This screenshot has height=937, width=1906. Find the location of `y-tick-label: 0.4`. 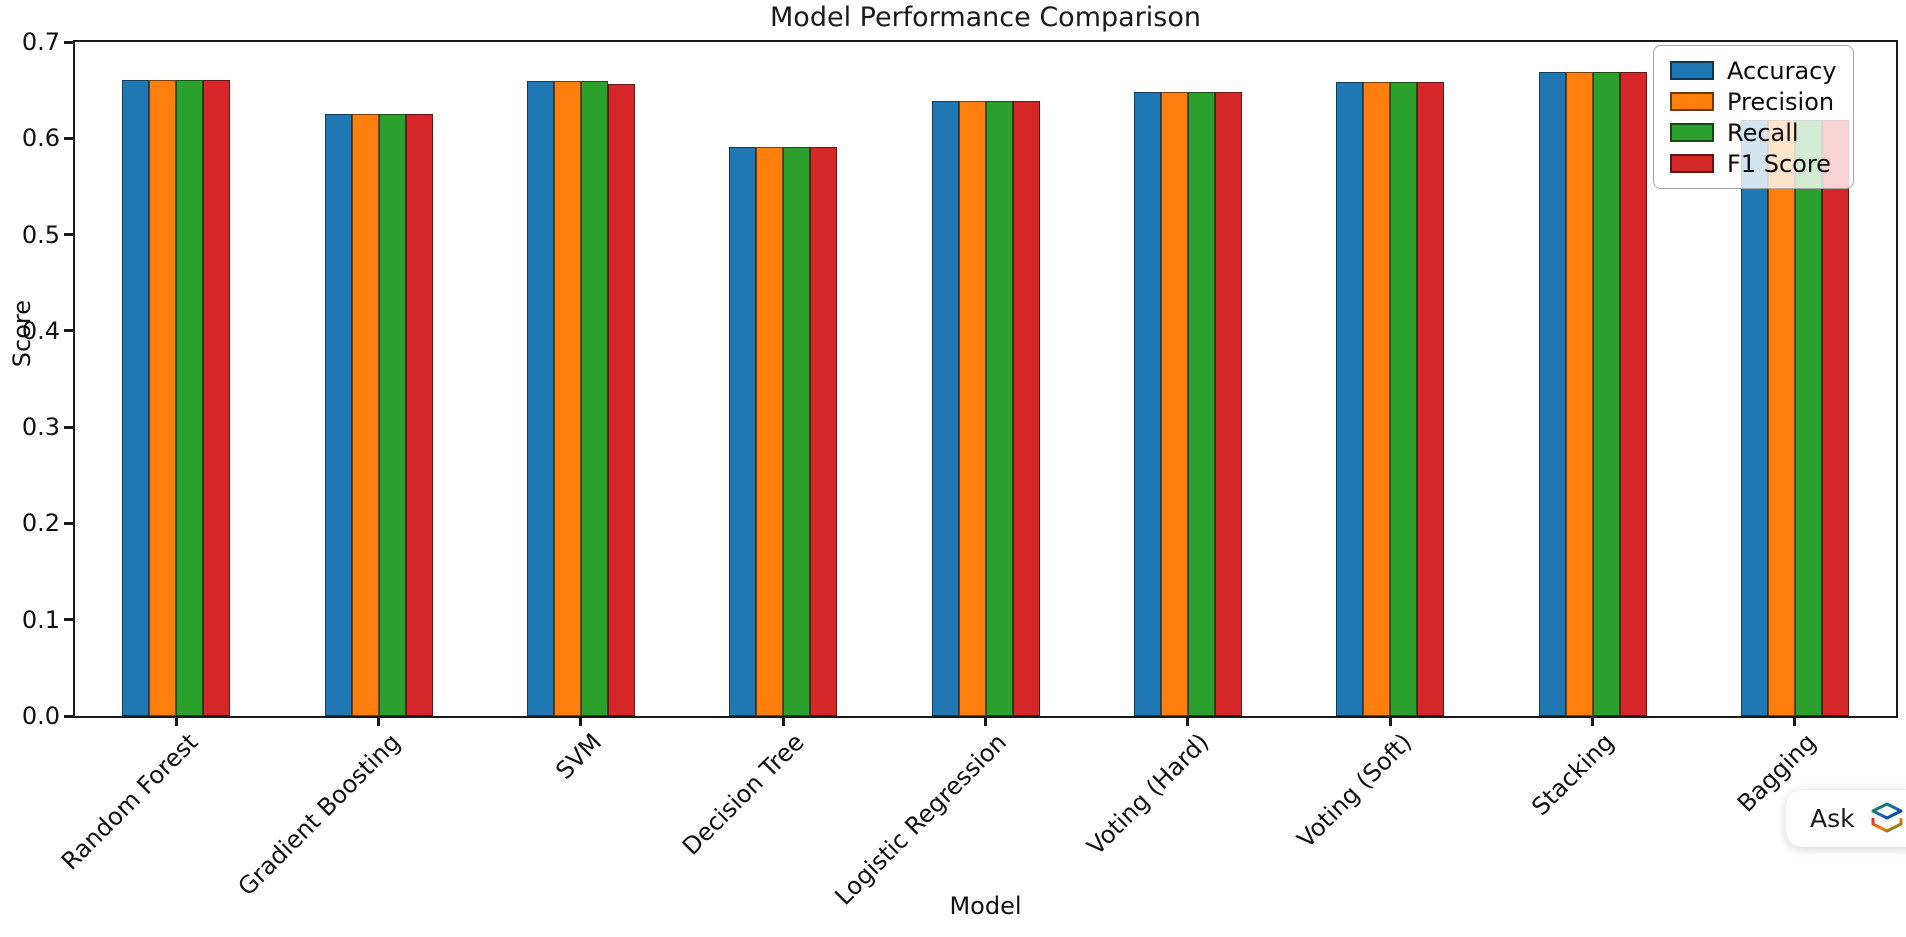

y-tick-label: 0.4 is located at coordinates (40, 330).